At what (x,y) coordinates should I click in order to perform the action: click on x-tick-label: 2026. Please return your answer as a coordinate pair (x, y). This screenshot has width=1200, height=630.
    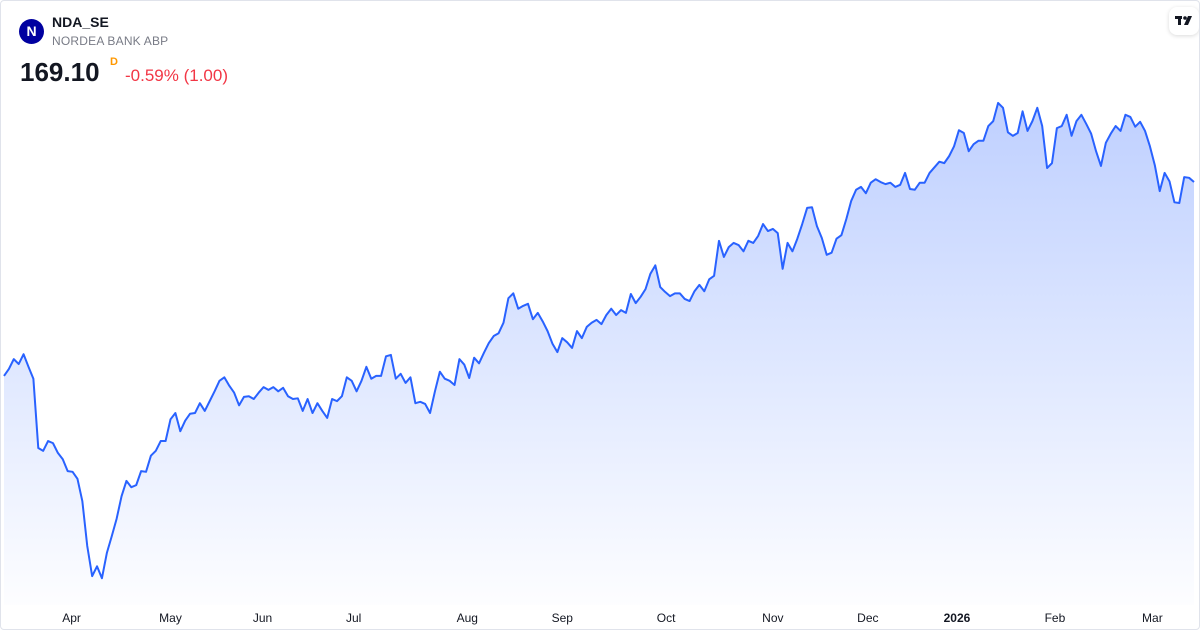
    Looking at the image, I should click on (957, 618).